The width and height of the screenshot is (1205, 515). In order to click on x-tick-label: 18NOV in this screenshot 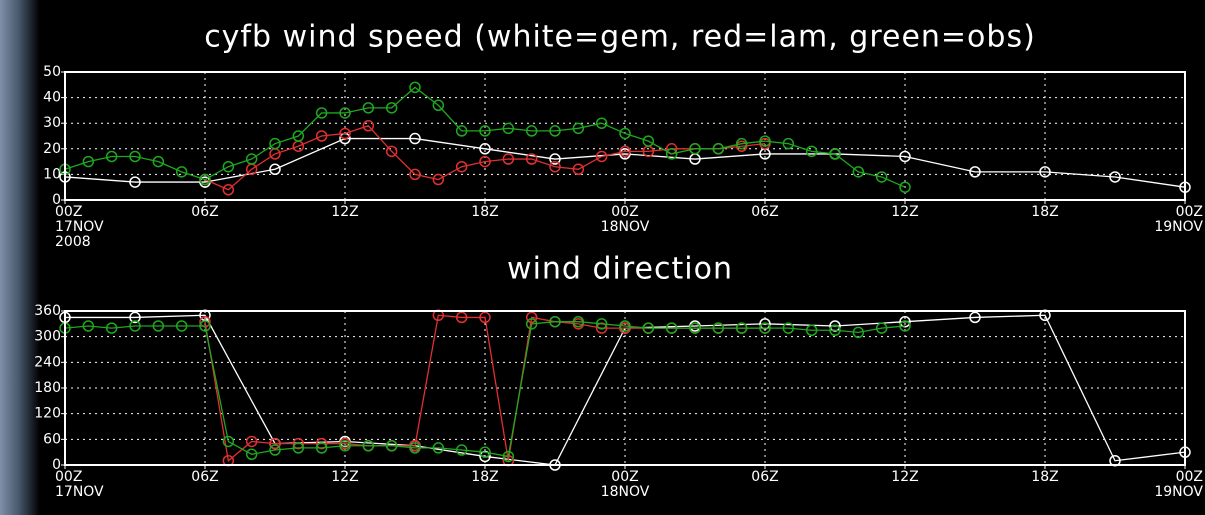, I will do `click(625, 492)`.